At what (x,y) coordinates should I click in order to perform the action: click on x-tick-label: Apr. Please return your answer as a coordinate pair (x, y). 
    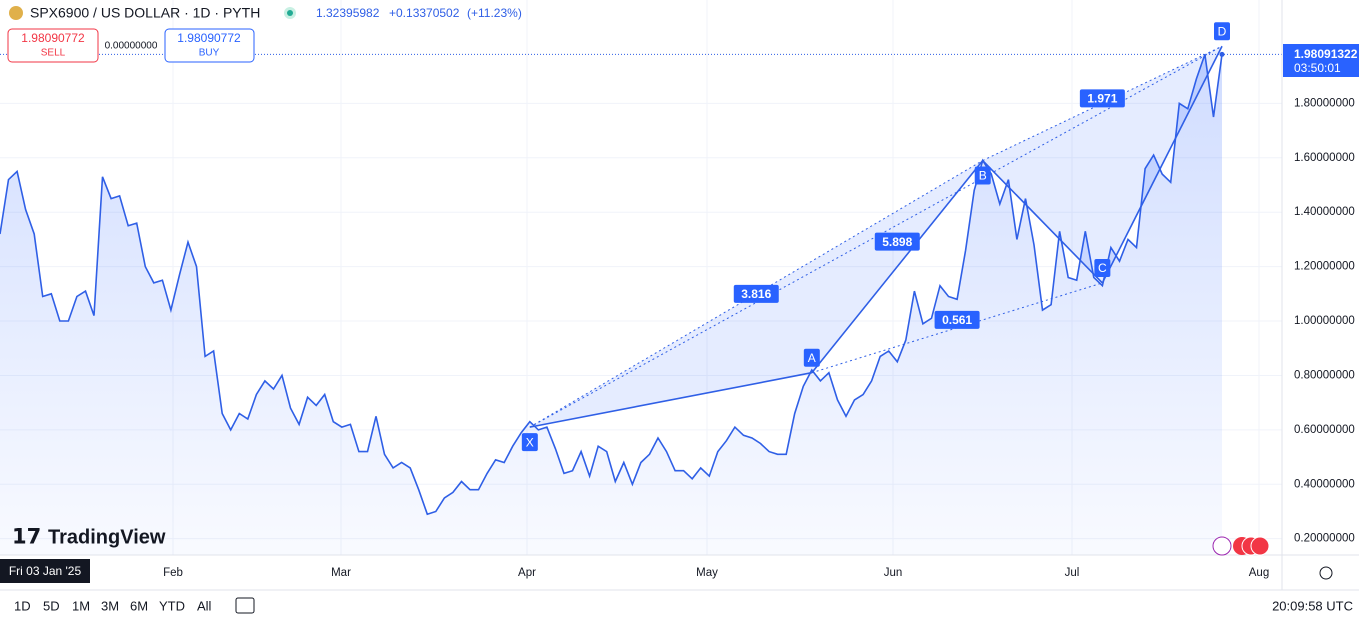
    Looking at the image, I should click on (527, 573).